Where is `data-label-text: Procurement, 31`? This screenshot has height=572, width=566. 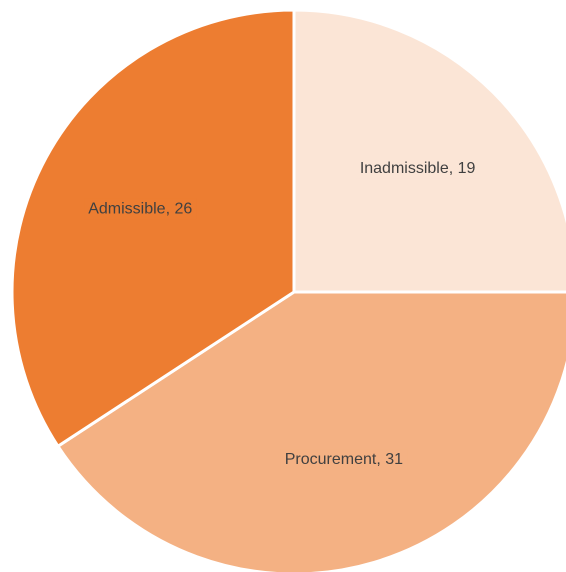 data-label-text: Procurement, 31 is located at coordinates (344, 459).